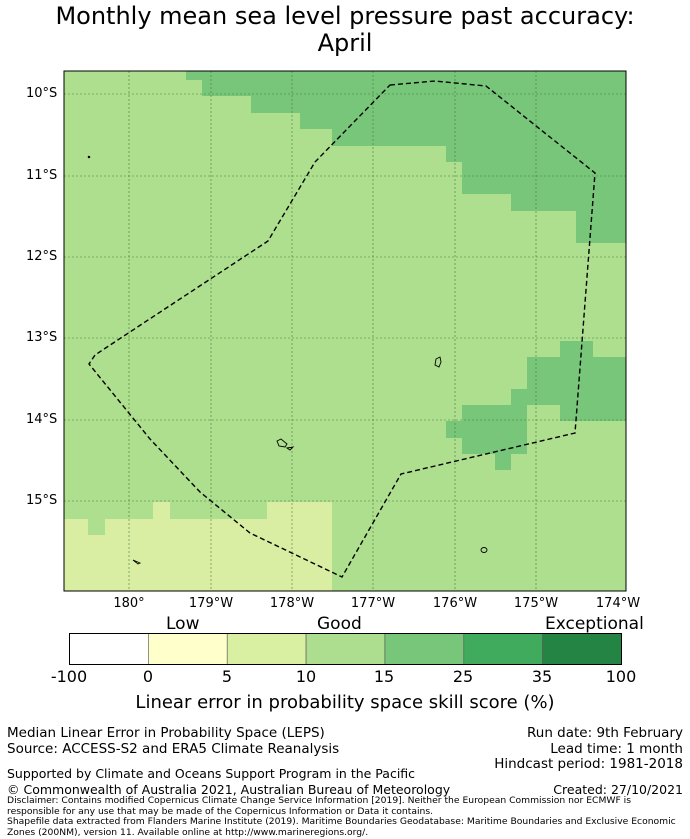  Describe the element at coordinates (406, 157) in the screenshot. I see `good-plus-region-north` at that location.